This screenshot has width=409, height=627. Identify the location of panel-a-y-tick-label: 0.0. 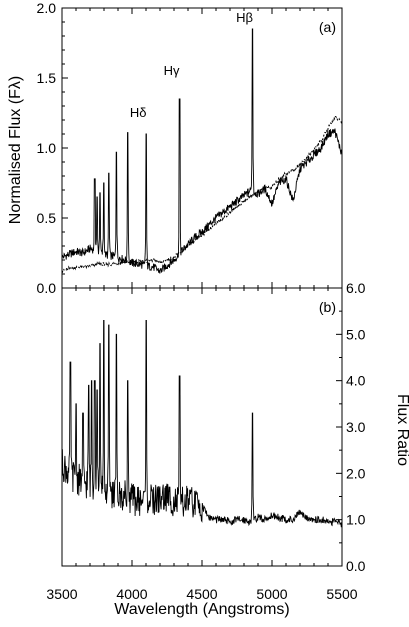
(47, 288).